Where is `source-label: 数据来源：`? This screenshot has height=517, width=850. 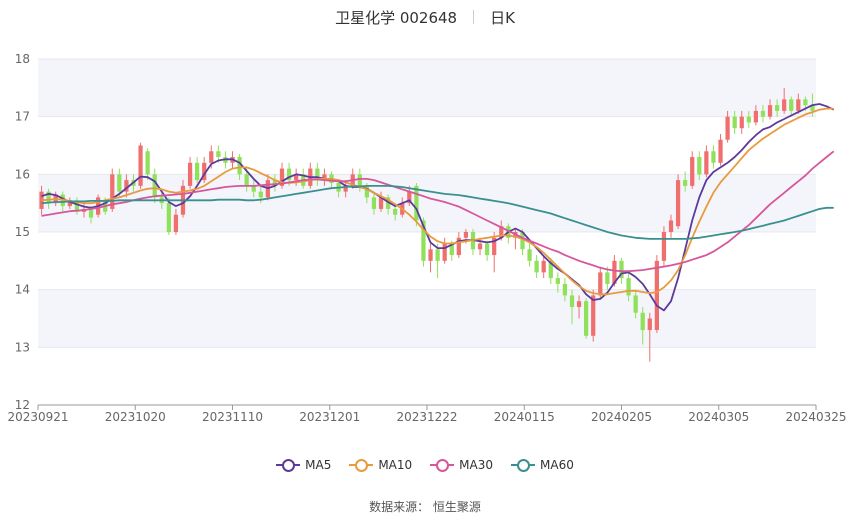 source-label: 数据来源： is located at coordinates (399, 507).